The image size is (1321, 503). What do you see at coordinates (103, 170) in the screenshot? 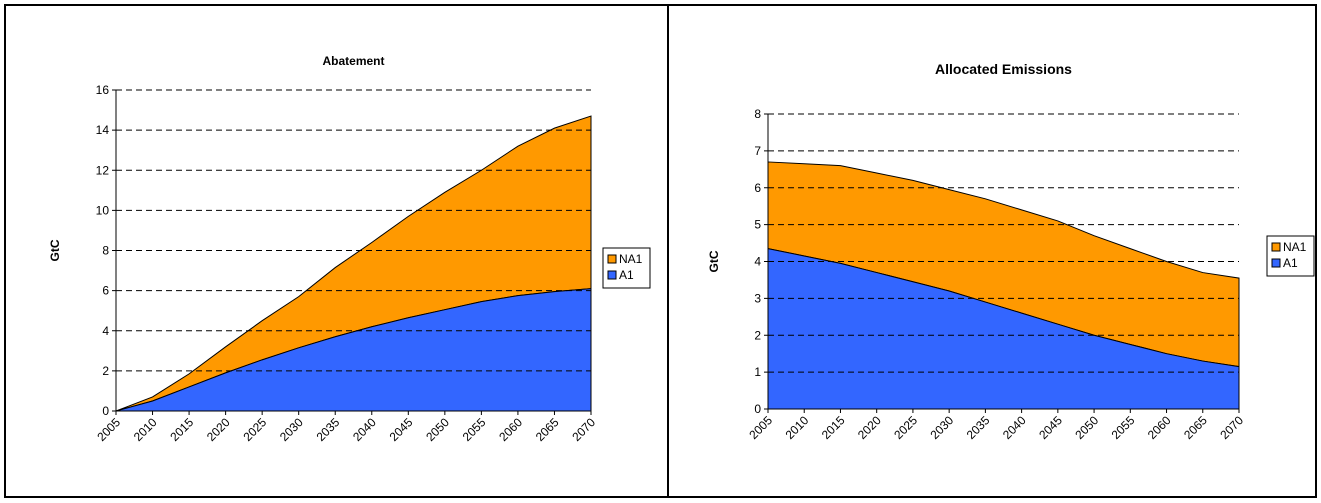
I see `y-tick-label: 12` at bounding box center [103, 170].